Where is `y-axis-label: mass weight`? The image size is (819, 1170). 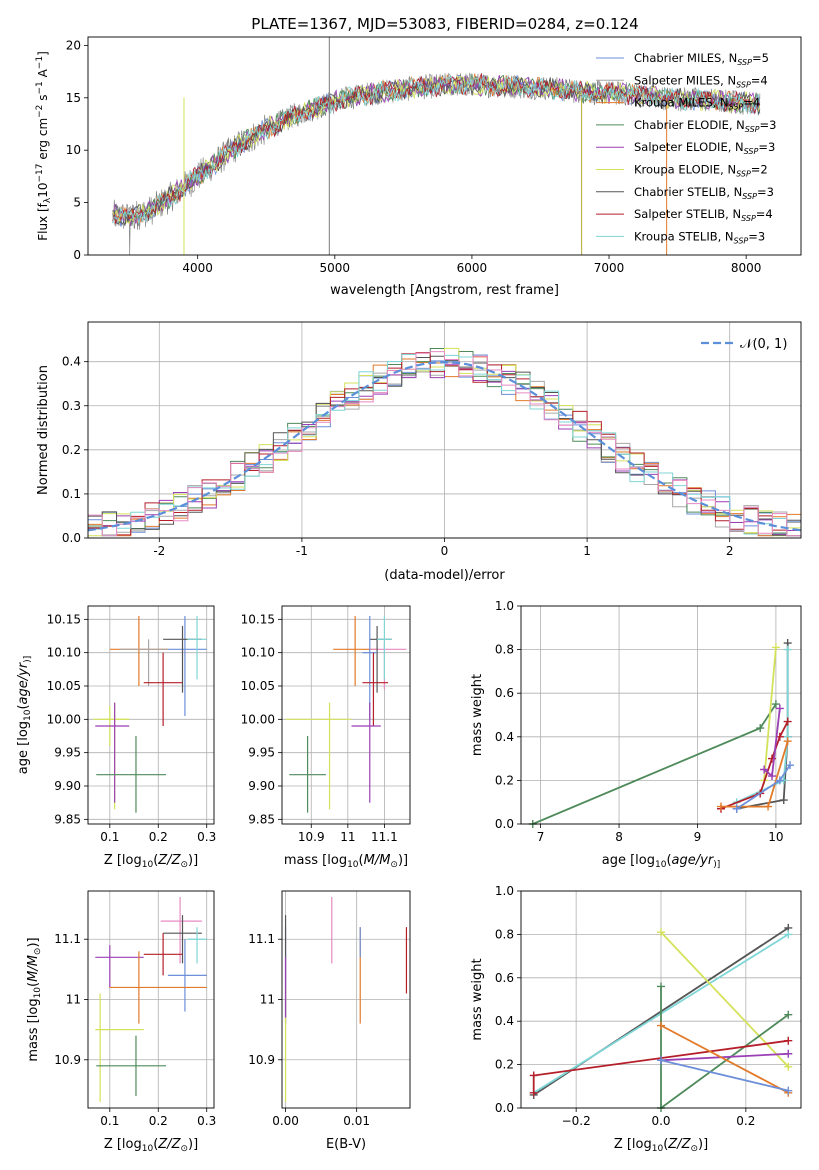 y-axis-label: mass weight is located at coordinates (477, 715).